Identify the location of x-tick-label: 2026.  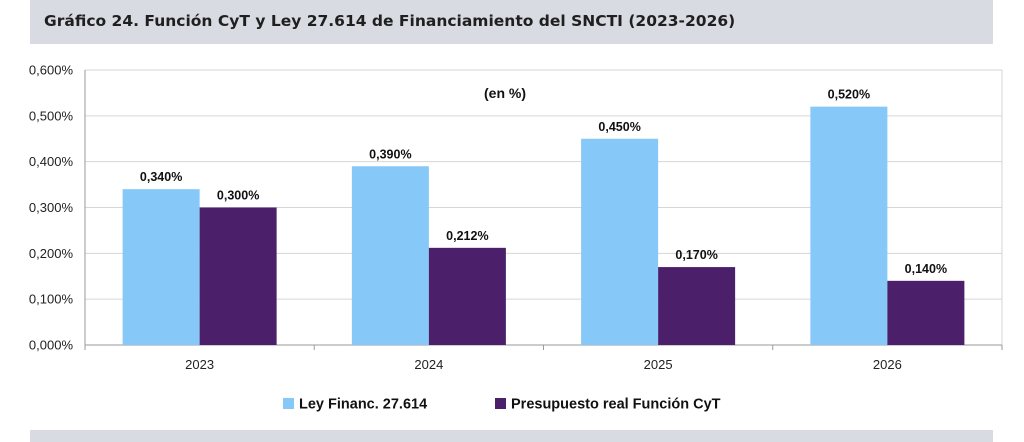
(887, 364).